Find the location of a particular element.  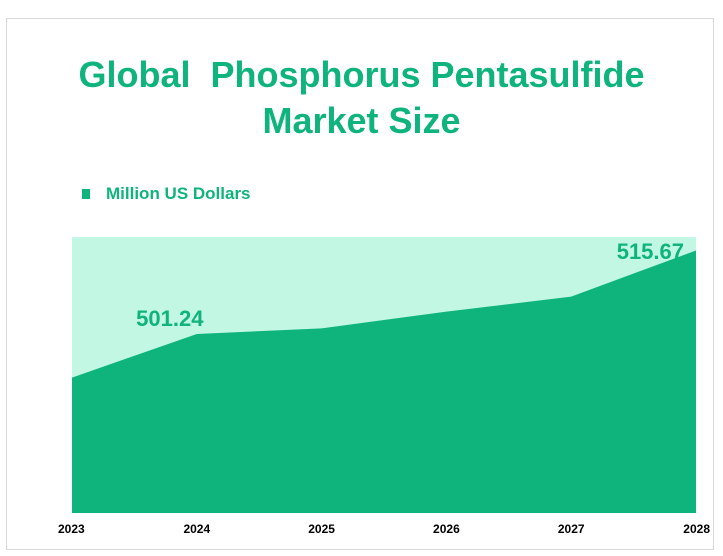

x-tick-label: 2027 is located at coordinates (571, 529).